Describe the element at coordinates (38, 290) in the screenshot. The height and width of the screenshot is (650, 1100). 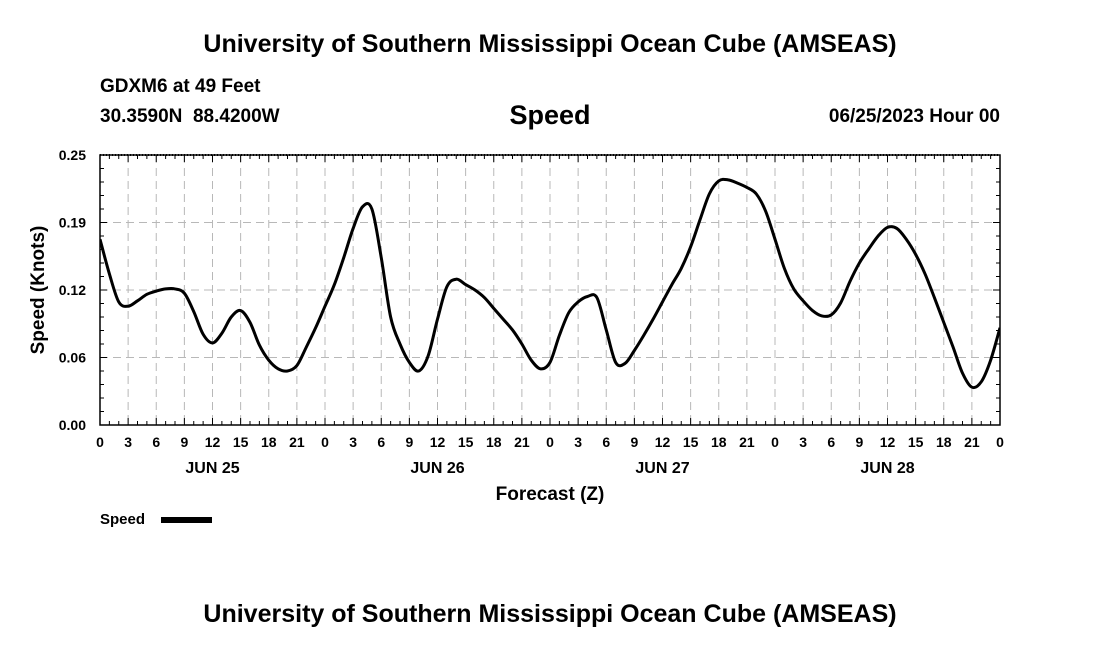
I see `y-axis-title: Speed (Knots)` at that location.